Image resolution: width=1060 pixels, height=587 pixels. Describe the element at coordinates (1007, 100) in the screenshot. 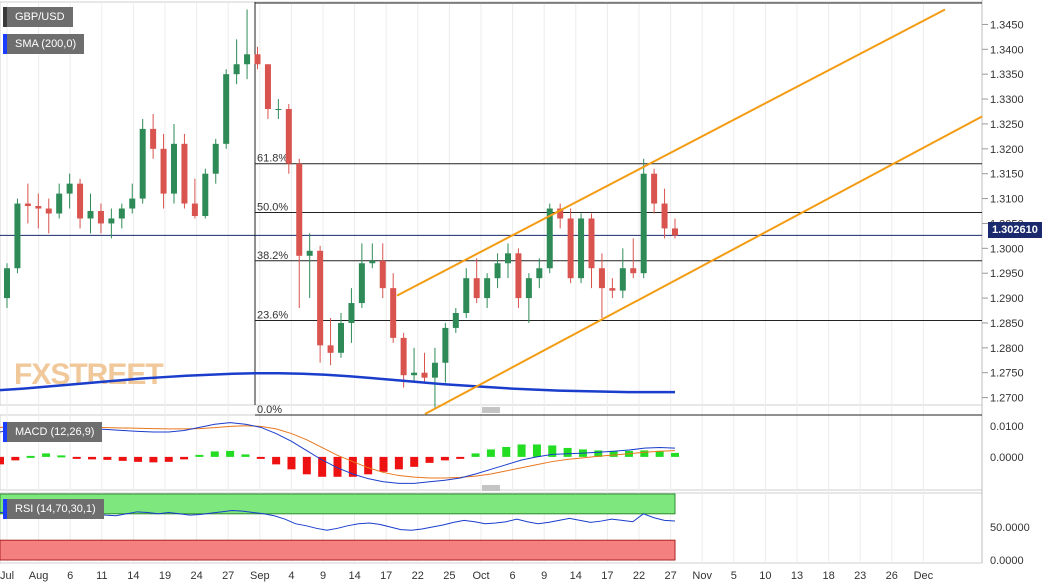

I see `y-tick-label: 1.3300` at that location.